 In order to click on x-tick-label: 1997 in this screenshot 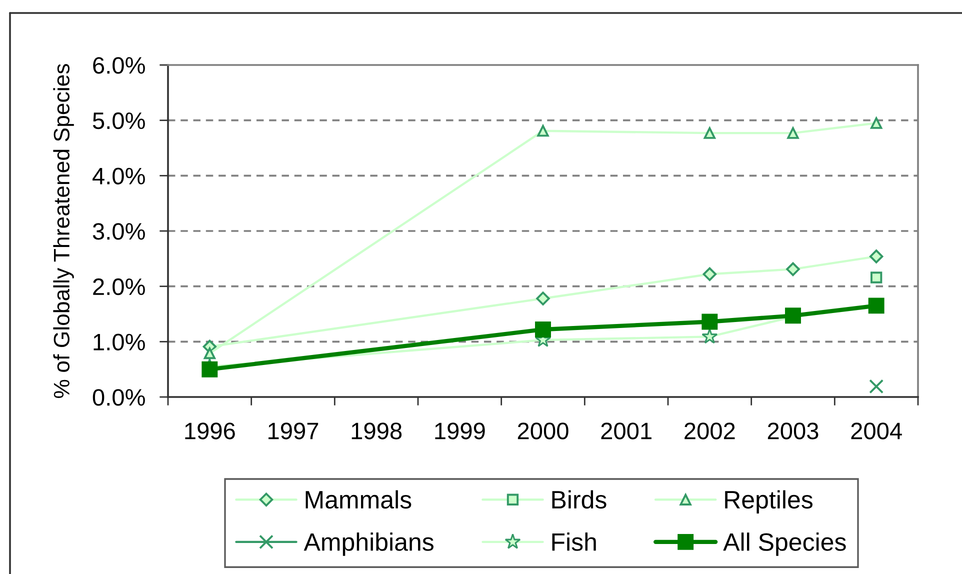, I will do `click(293, 431)`.